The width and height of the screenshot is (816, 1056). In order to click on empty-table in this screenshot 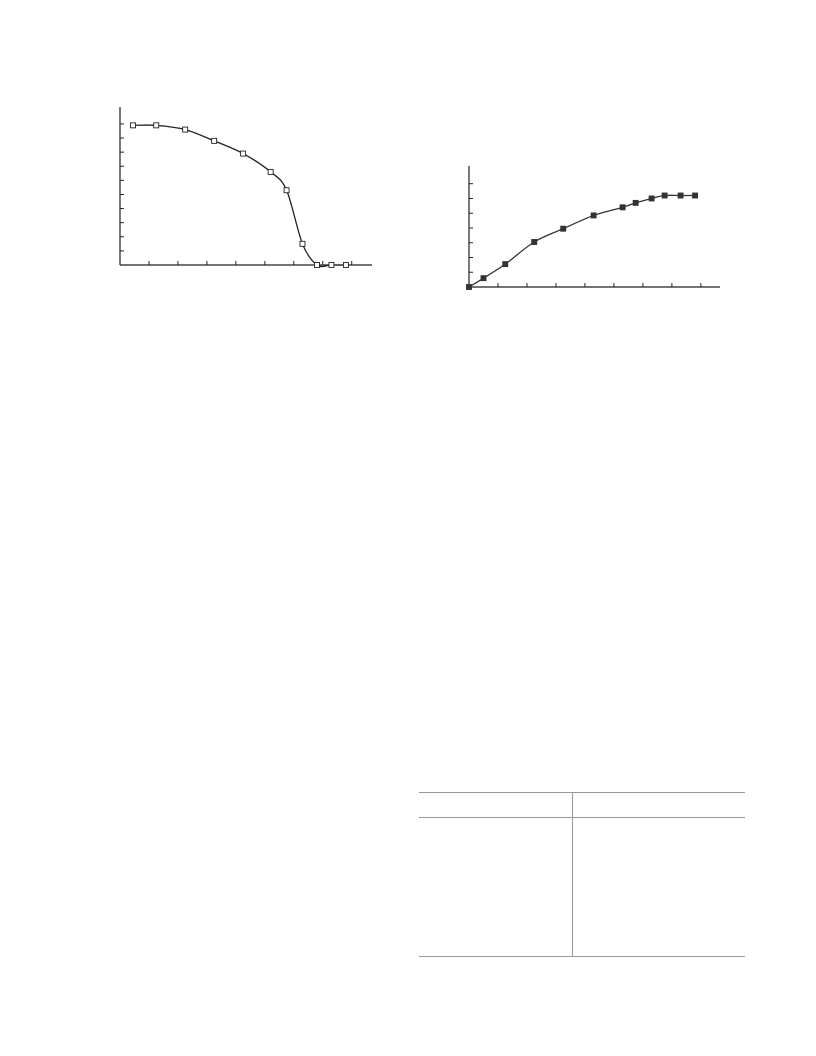, I will do `click(582, 874)`.